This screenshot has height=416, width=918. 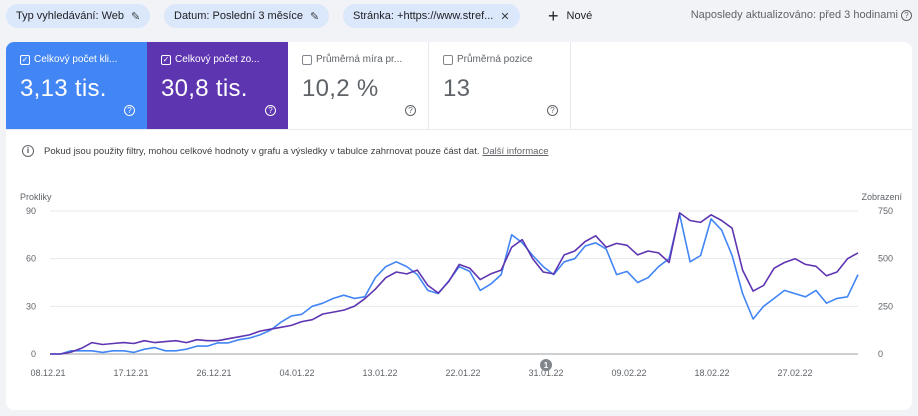 I want to click on last-updated-text: Naposledy aktualizováno: před 3 hodinami, so click(x=794, y=15).